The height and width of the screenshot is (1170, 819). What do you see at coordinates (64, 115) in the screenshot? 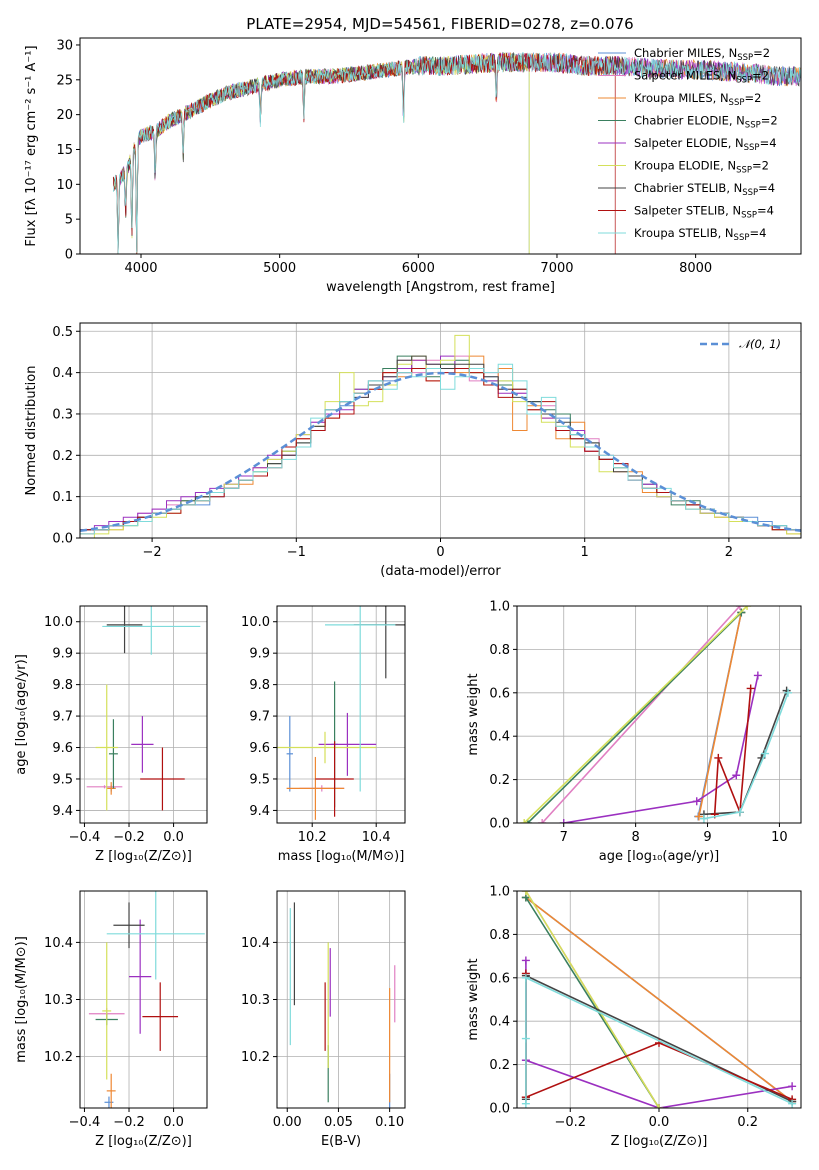
I see `y-tick-label: 20` at bounding box center [64, 115].